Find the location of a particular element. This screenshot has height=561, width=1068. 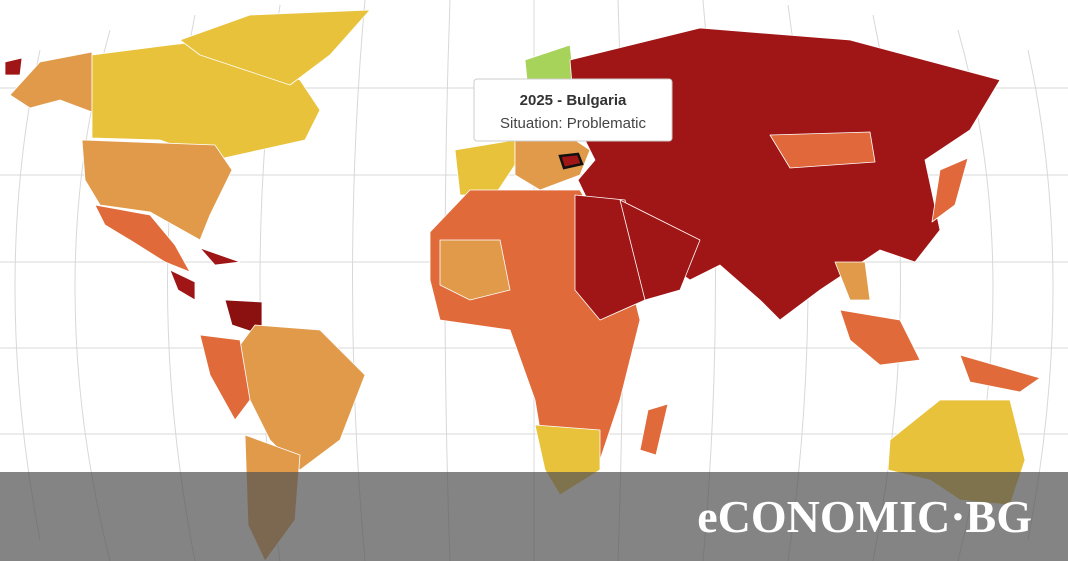

japan is located at coordinates (950, 190).